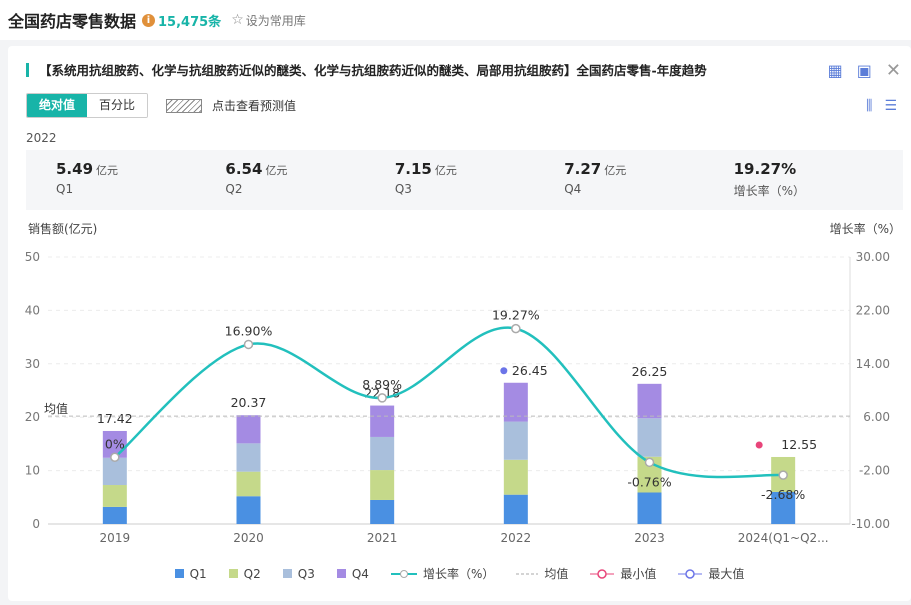 The height and width of the screenshot is (605, 911). What do you see at coordinates (870, 524) in the screenshot?
I see `right-tick-label: -10.00` at bounding box center [870, 524].